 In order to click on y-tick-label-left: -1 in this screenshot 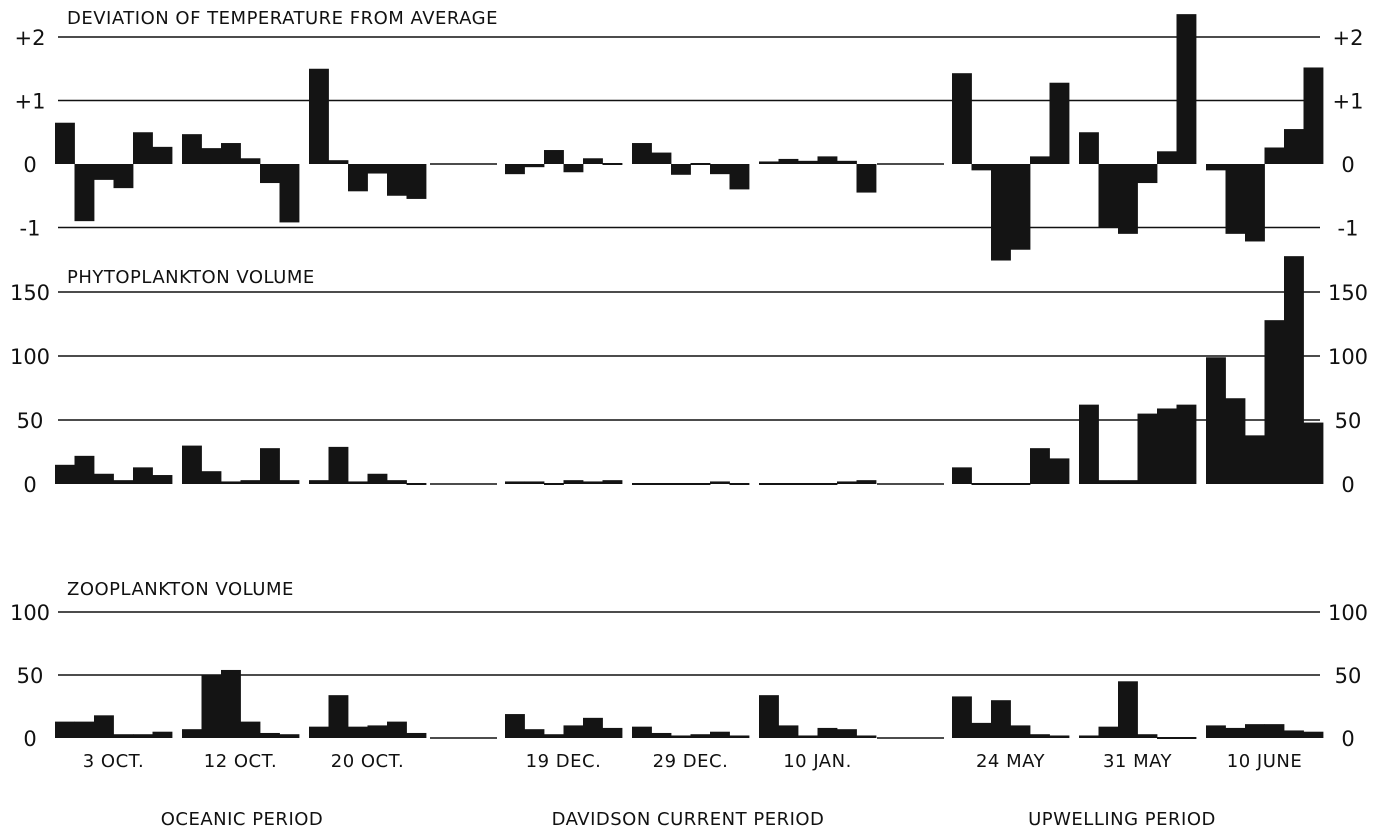, I will do `click(30, 229)`.